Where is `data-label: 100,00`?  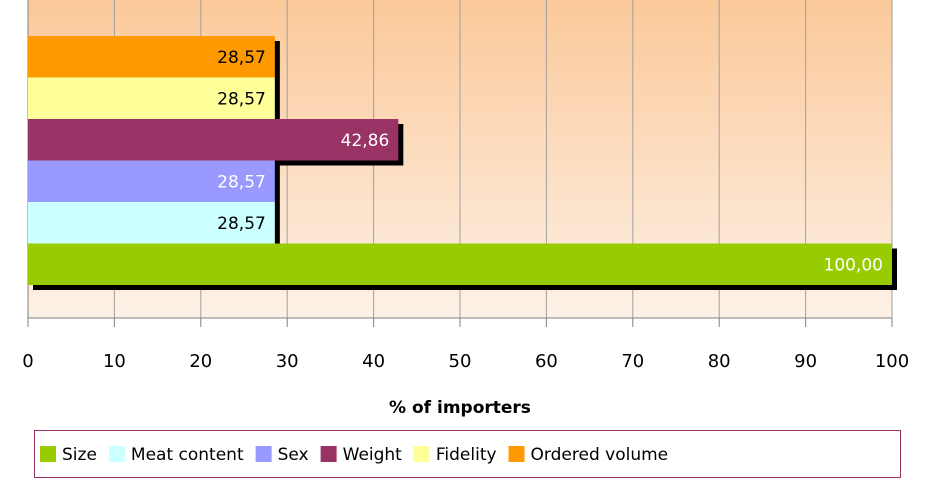 data-label: 100,00 is located at coordinates (853, 265).